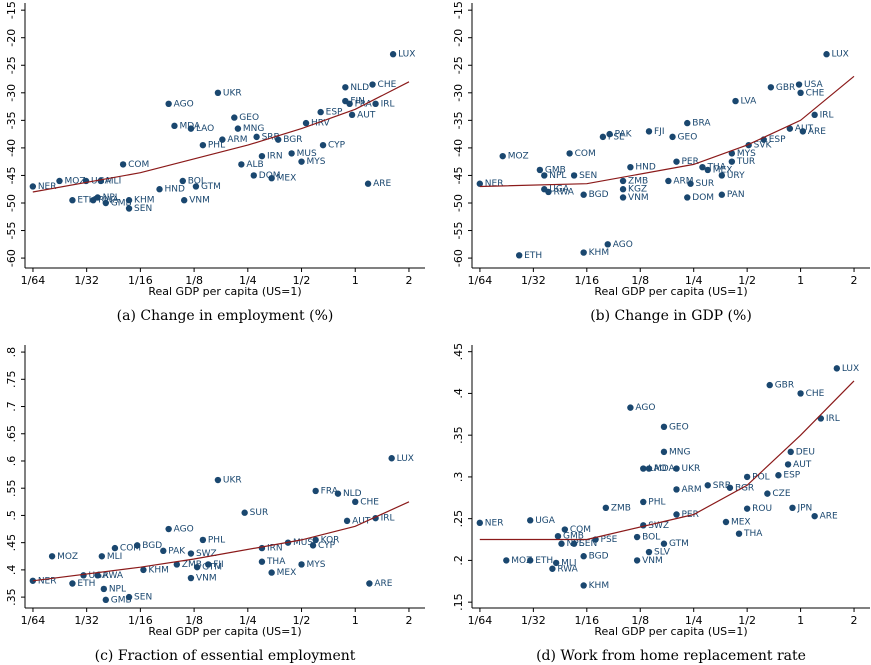 Image resolution: width=871 pixels, height=665 pixels. What do you see at coordinates (86, 584) in the screenshot?
I see `point-label: ETH` at bounding box center [86, 584].